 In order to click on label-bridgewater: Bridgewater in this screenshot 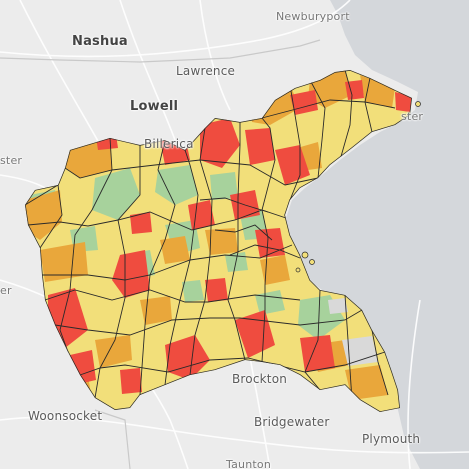, I will do `click(292, 422)`.